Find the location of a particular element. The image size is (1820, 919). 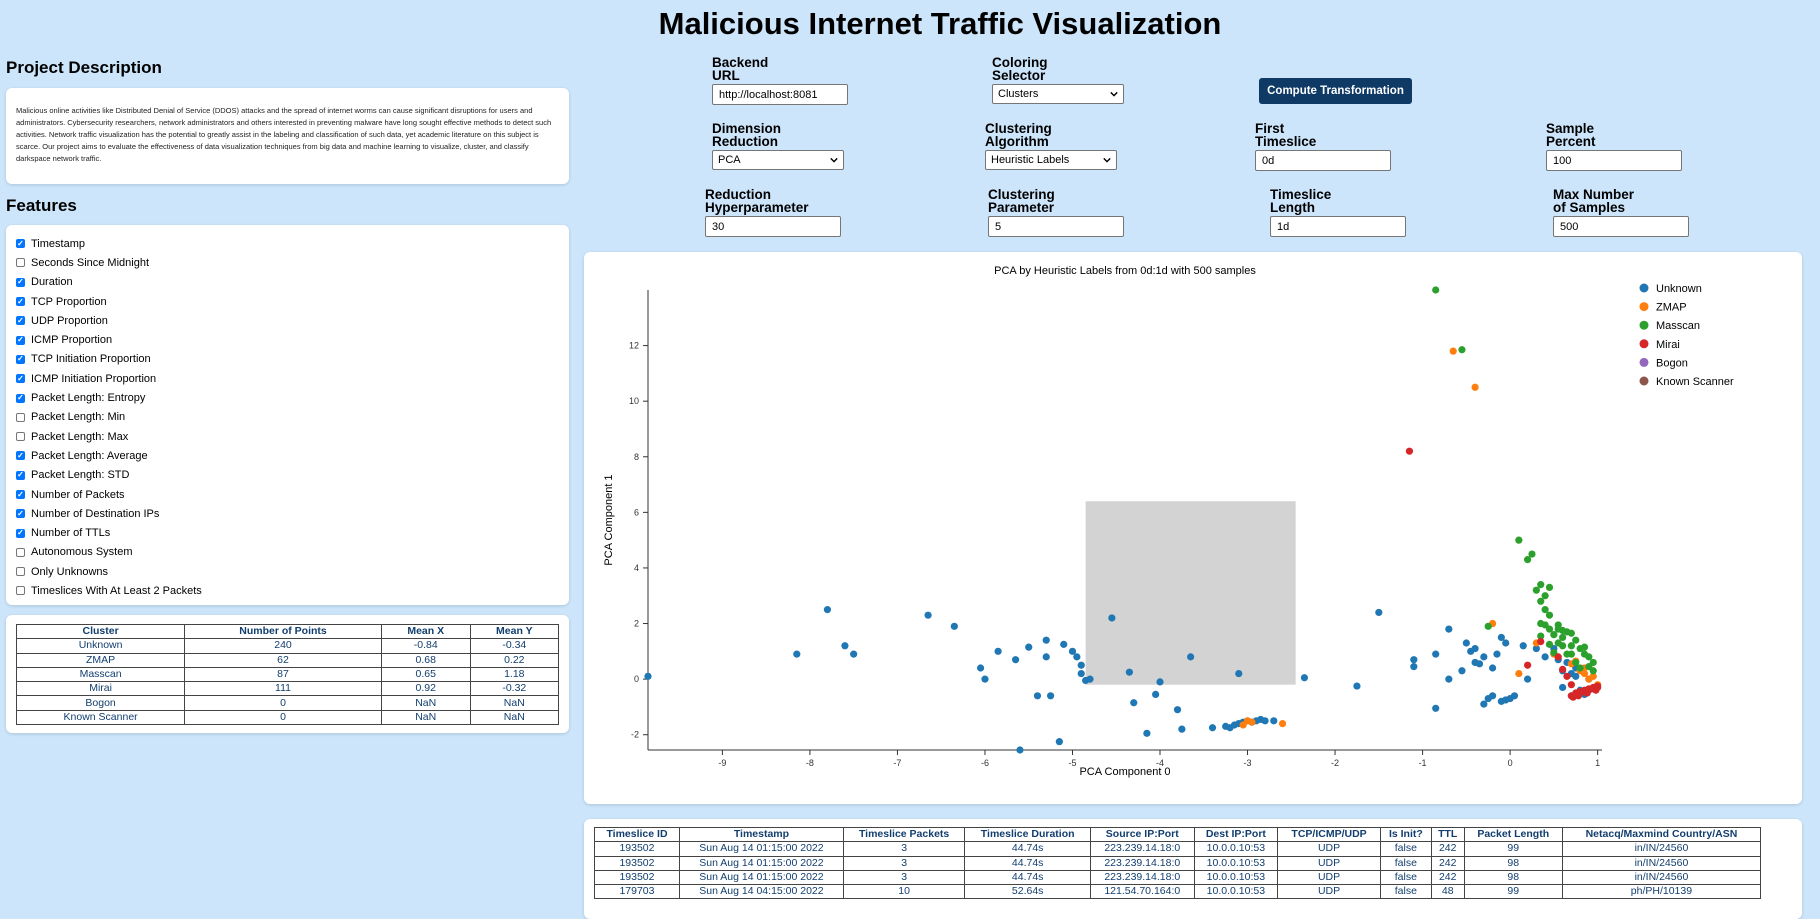

feature-item: Only Unknowns is located at coordinates (287, 571).